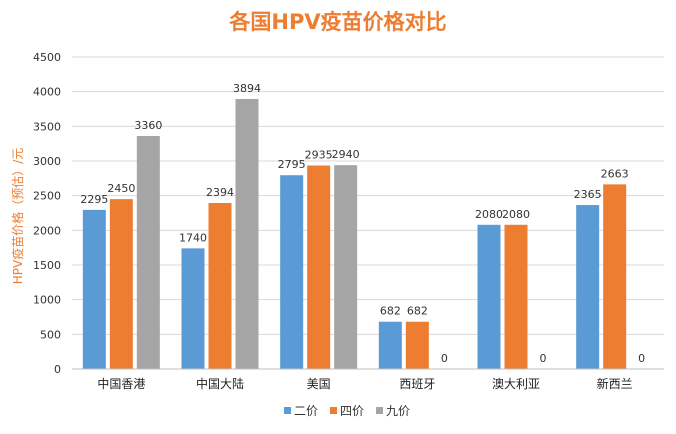  Describe the element at coordinates (47, 265) in the screenshot. I see `y-tick-label: 1500` at that location.